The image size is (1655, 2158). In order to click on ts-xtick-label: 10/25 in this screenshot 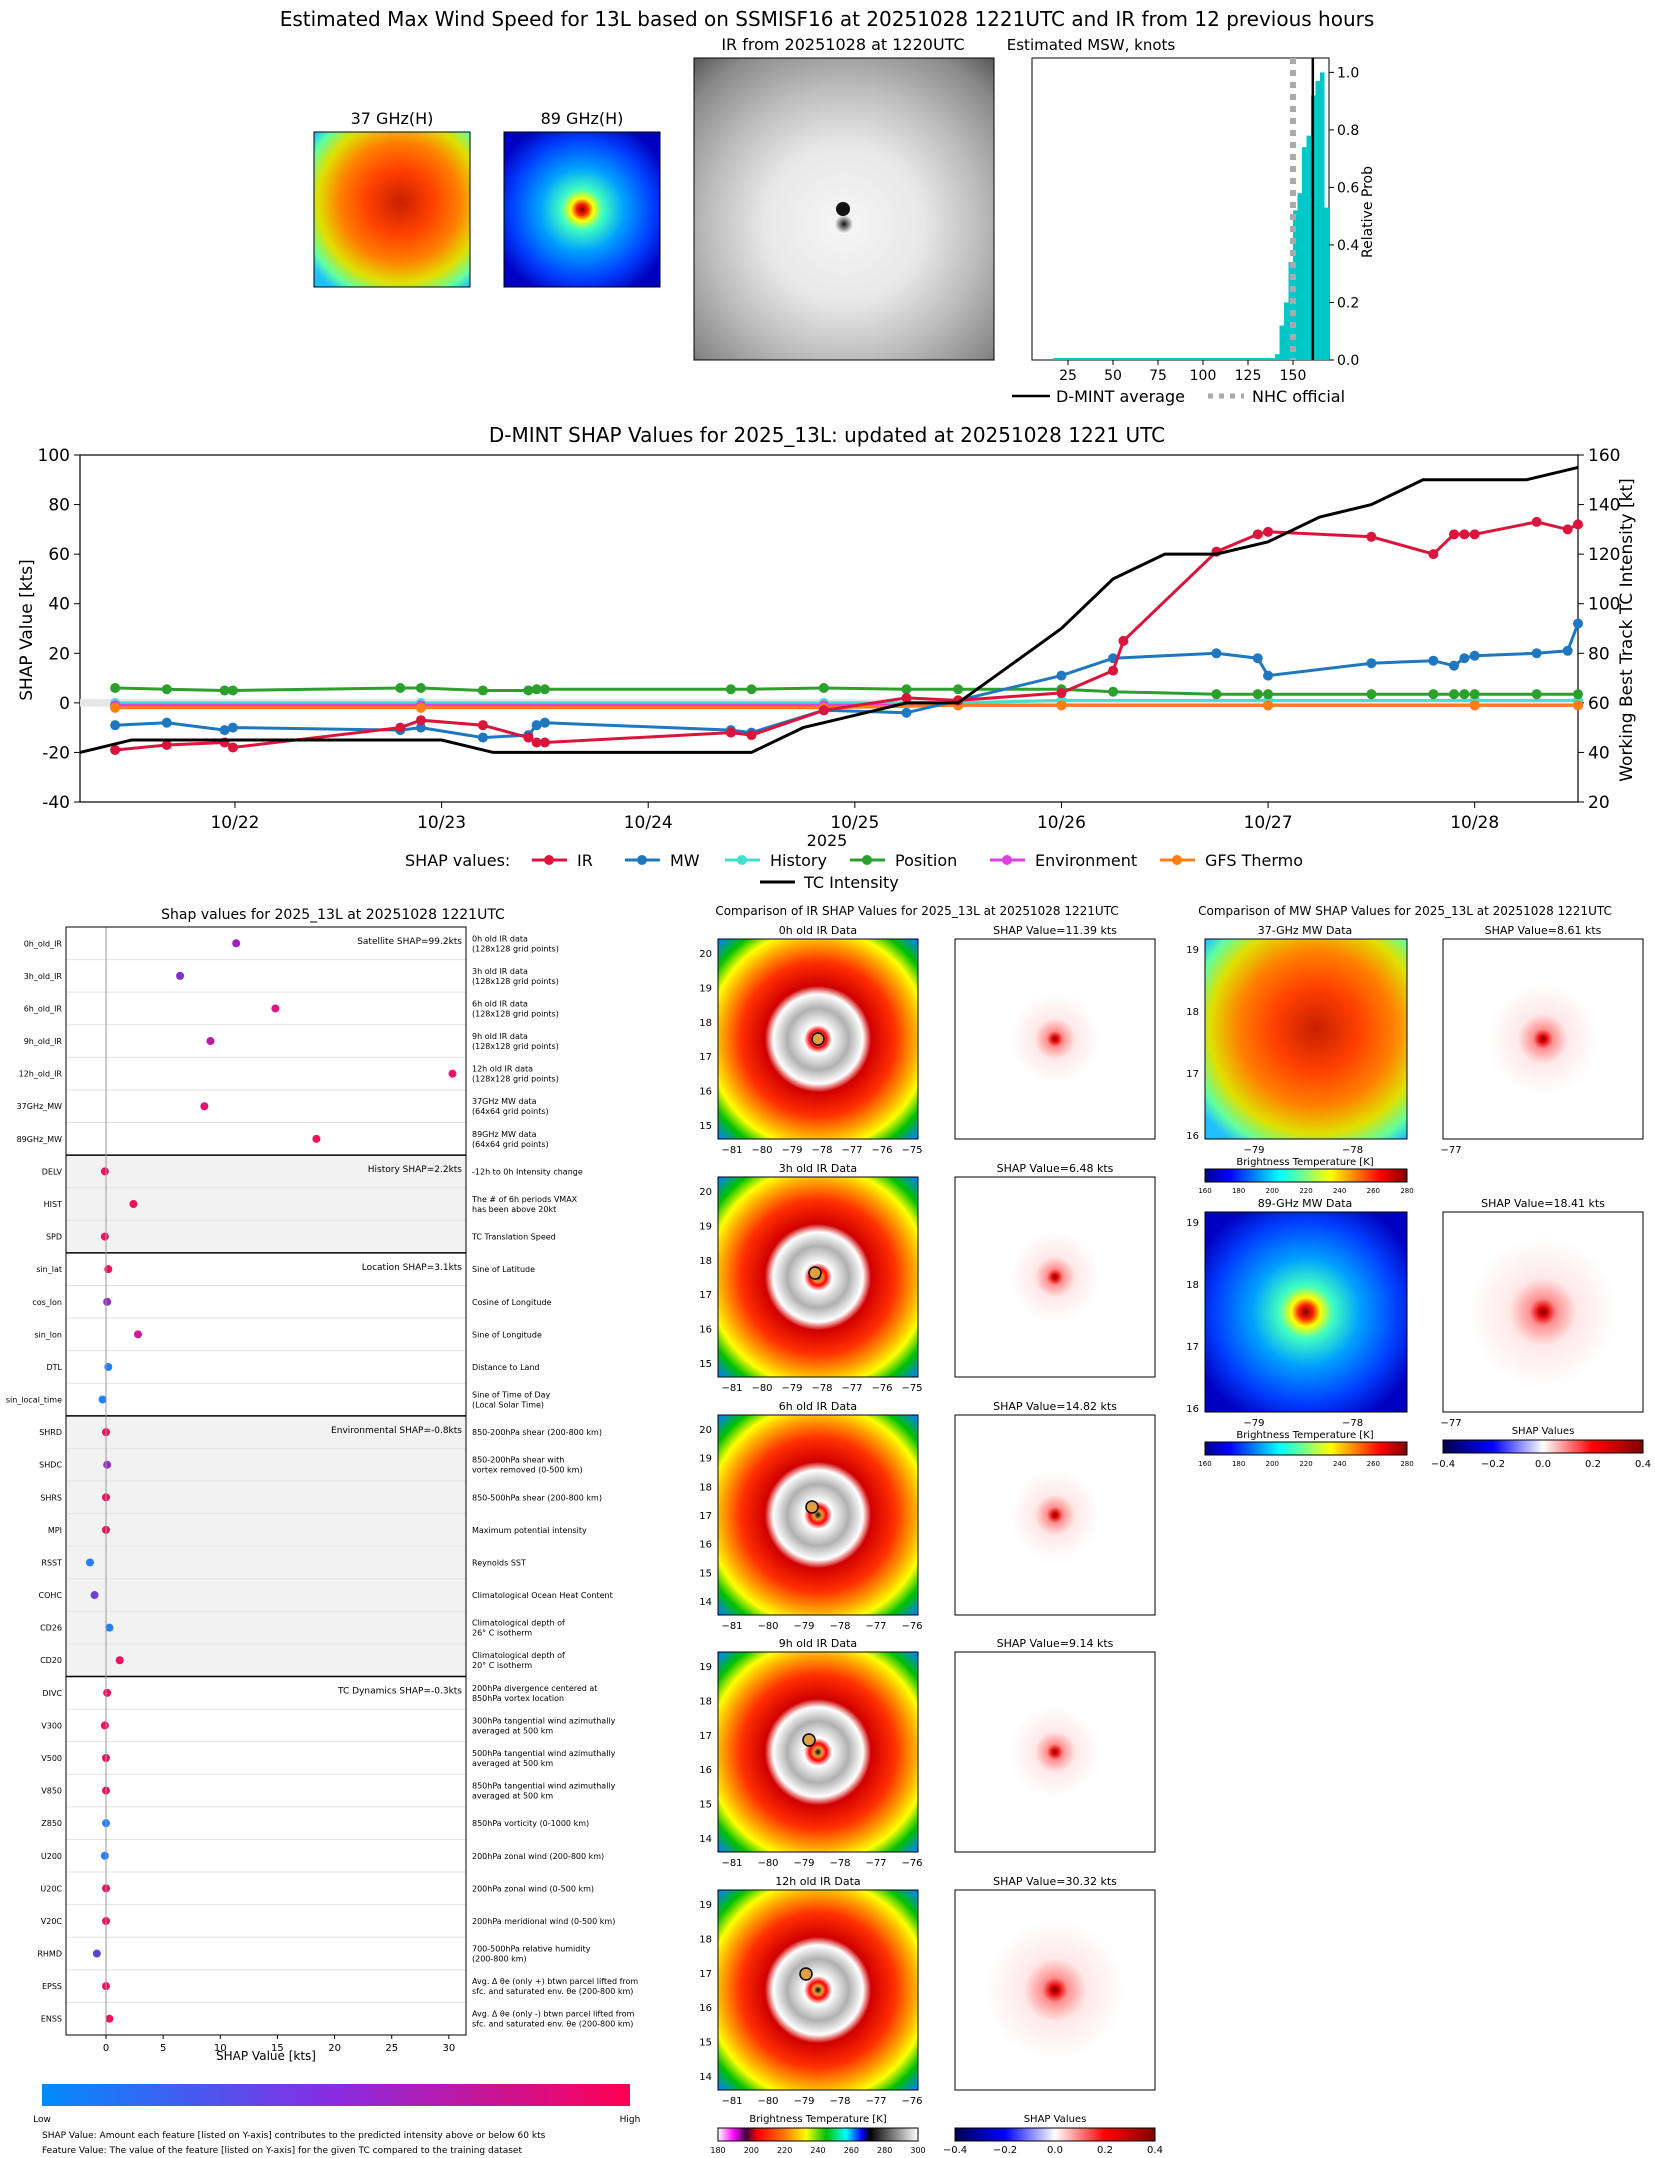, I will do `click(854, 823)`.